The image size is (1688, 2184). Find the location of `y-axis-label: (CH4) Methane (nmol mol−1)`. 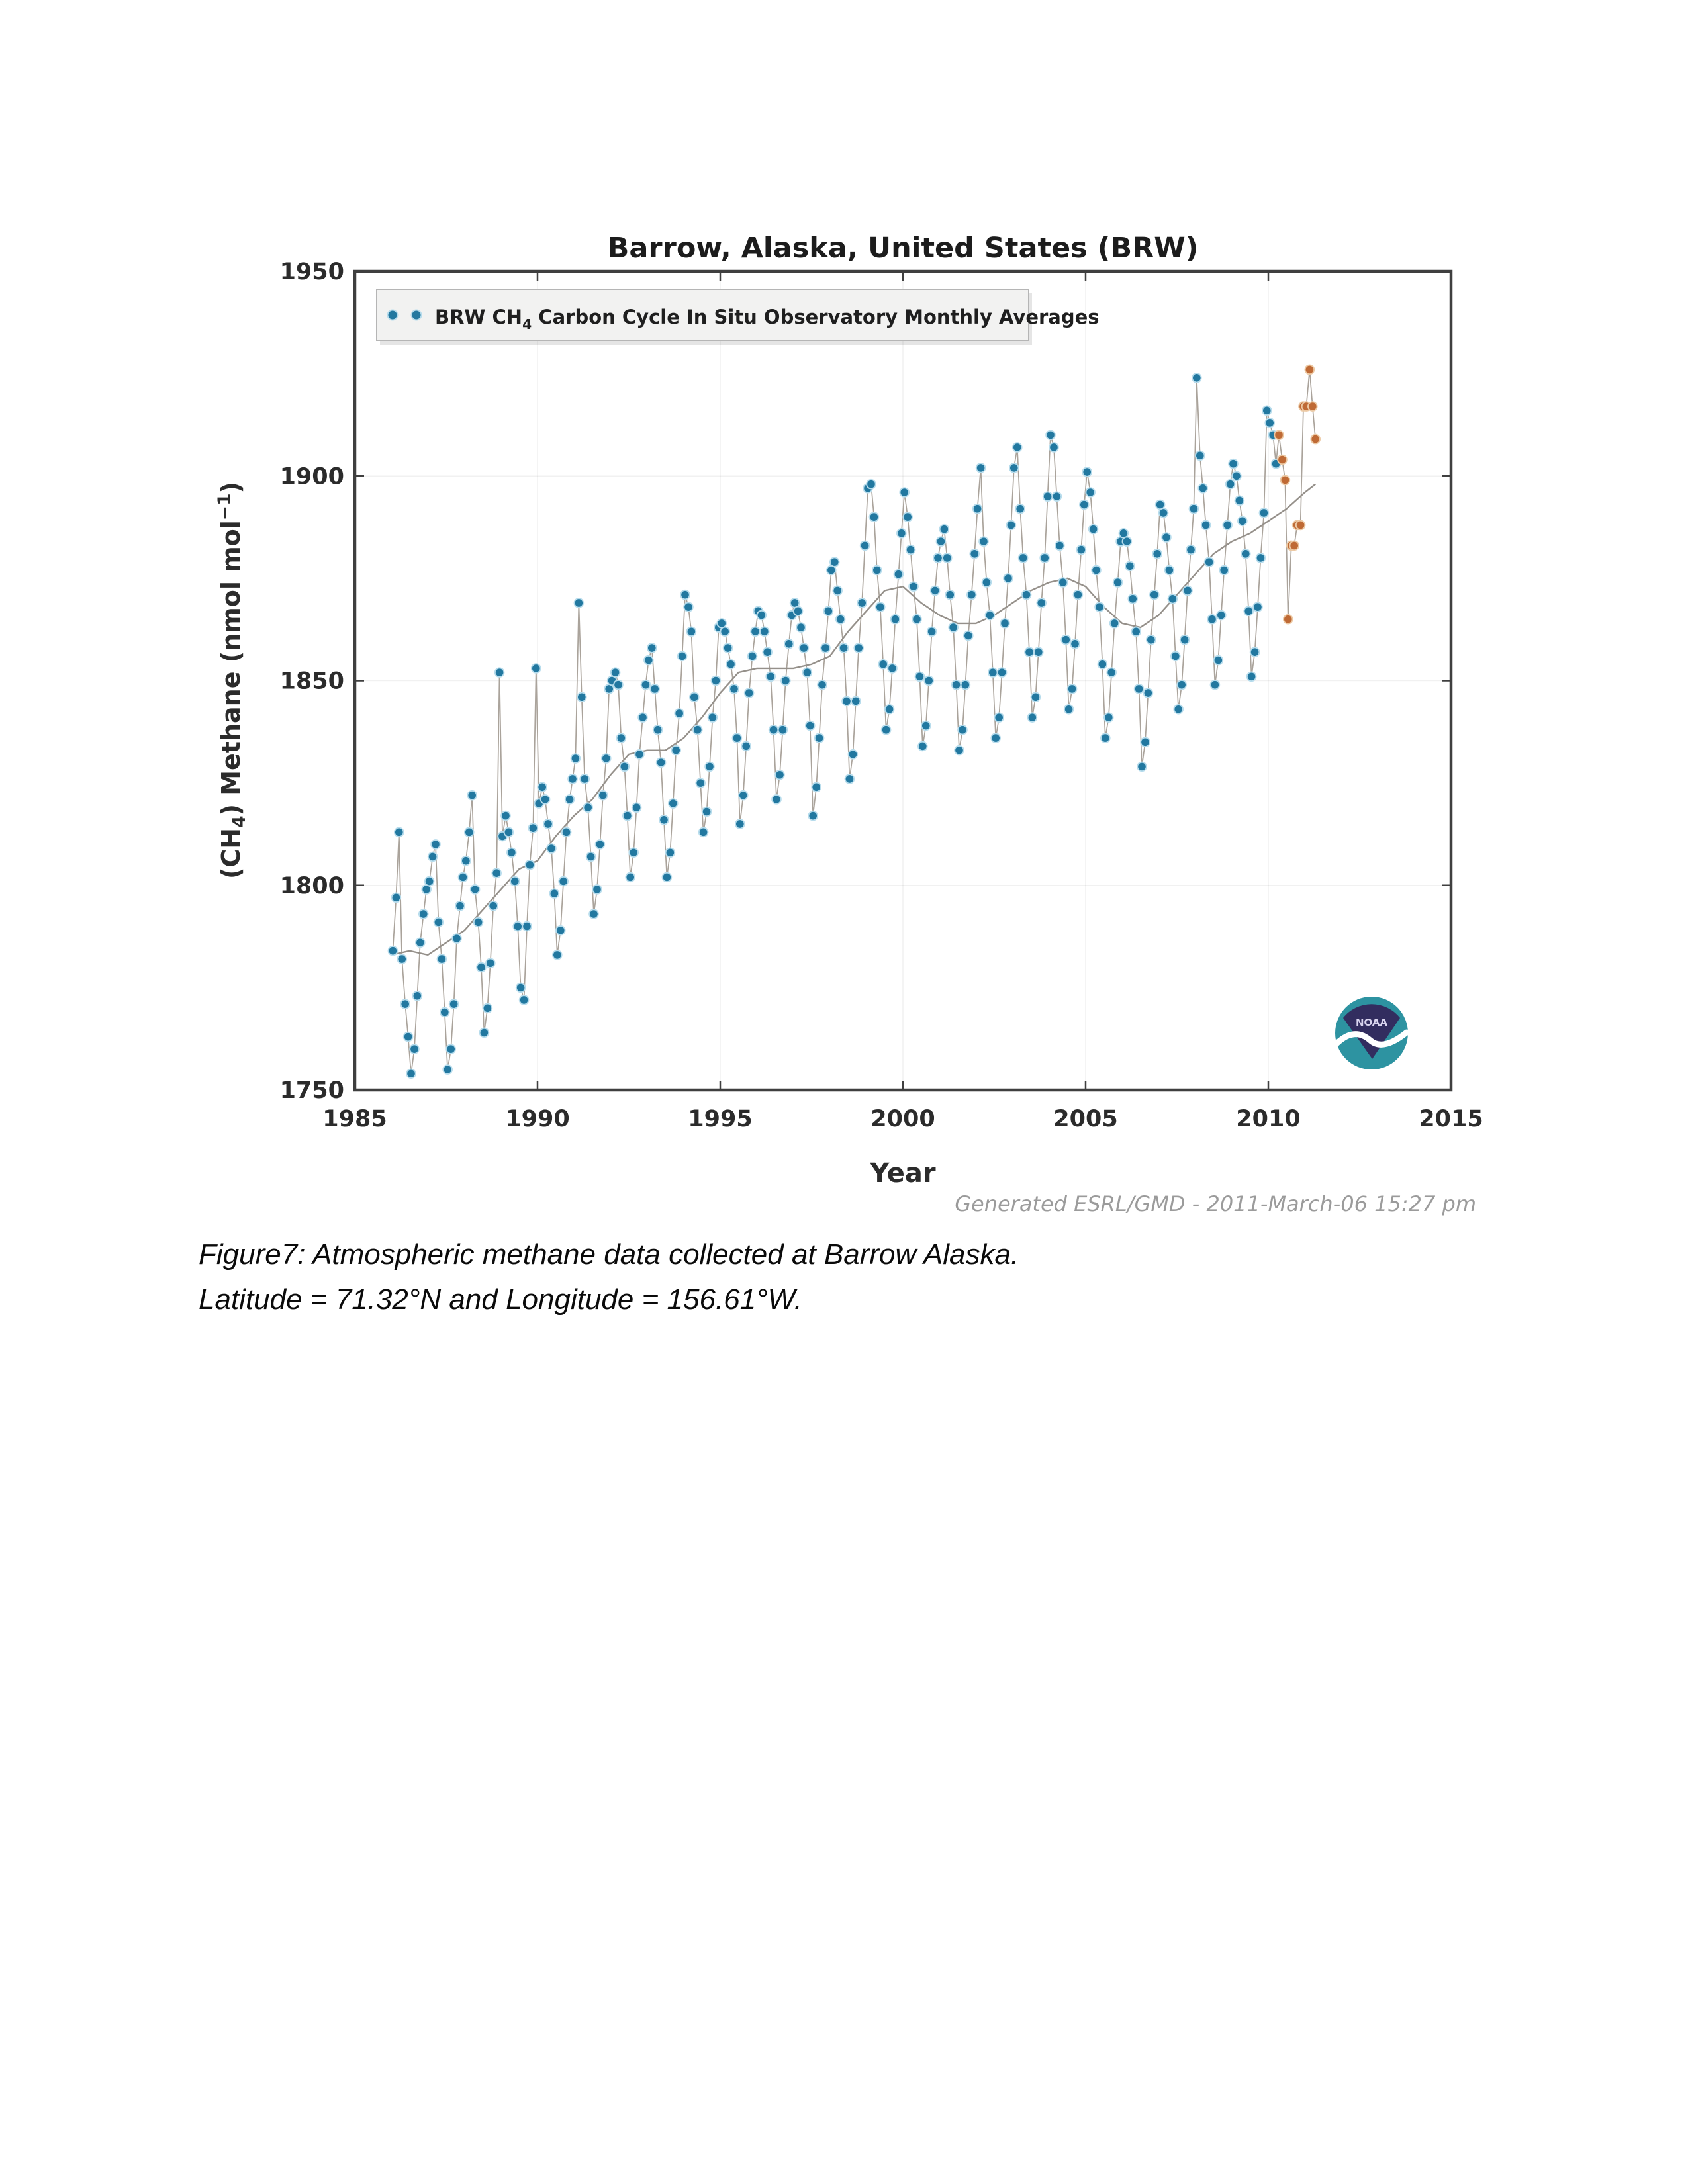

y-axis-label: (CH4) Methane (nmol mol−1) is located at coordinates (232, 680).